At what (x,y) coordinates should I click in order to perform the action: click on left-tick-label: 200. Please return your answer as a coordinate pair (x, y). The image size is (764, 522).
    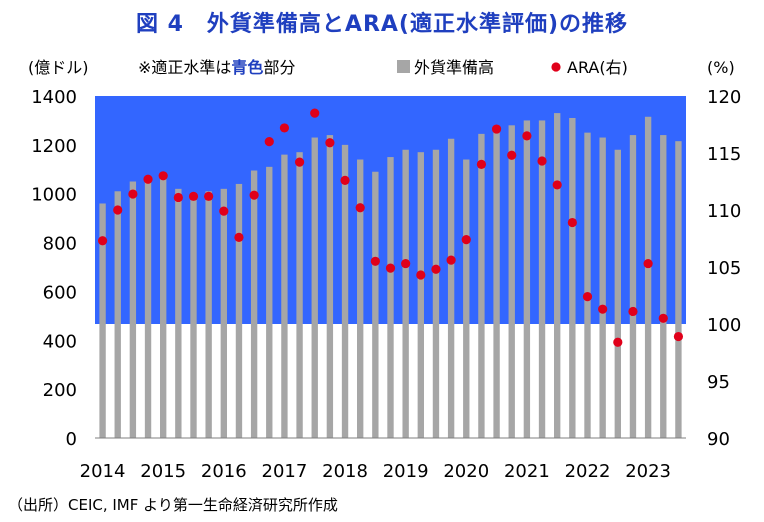
    Looking at the image, I should click on (60, 390).